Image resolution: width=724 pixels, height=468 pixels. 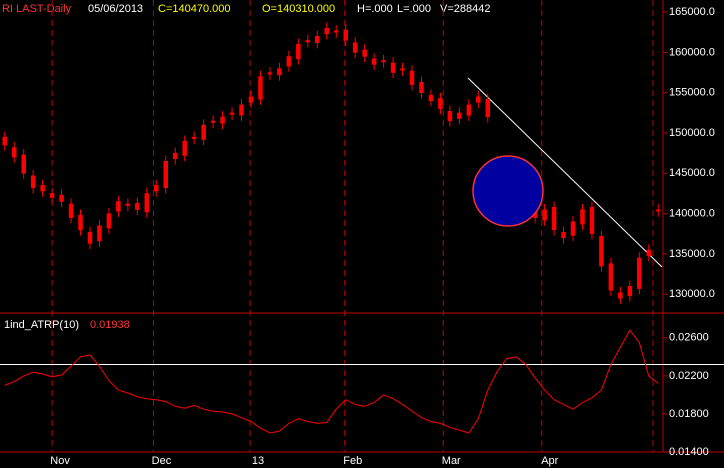 What do you see at coordinates (41, 325) in the screenshot?
I see `indicator-title: 1ind_ATRP(10)` at bounding box center [41, 325].